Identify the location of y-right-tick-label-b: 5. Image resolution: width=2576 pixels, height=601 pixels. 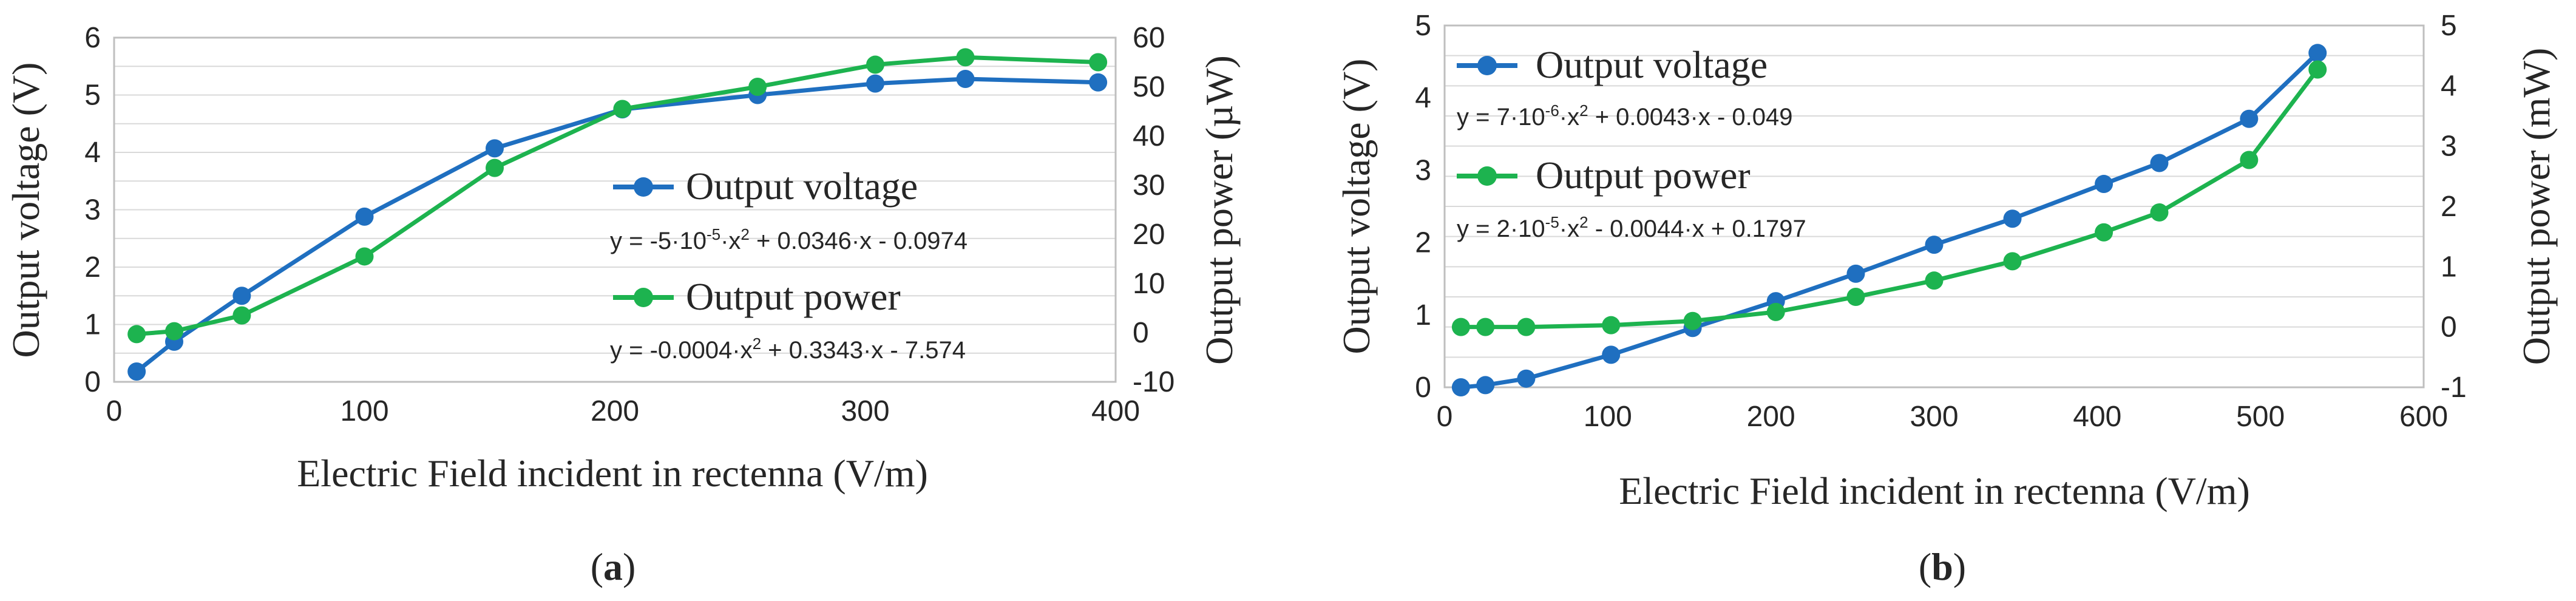
(2449, 26).